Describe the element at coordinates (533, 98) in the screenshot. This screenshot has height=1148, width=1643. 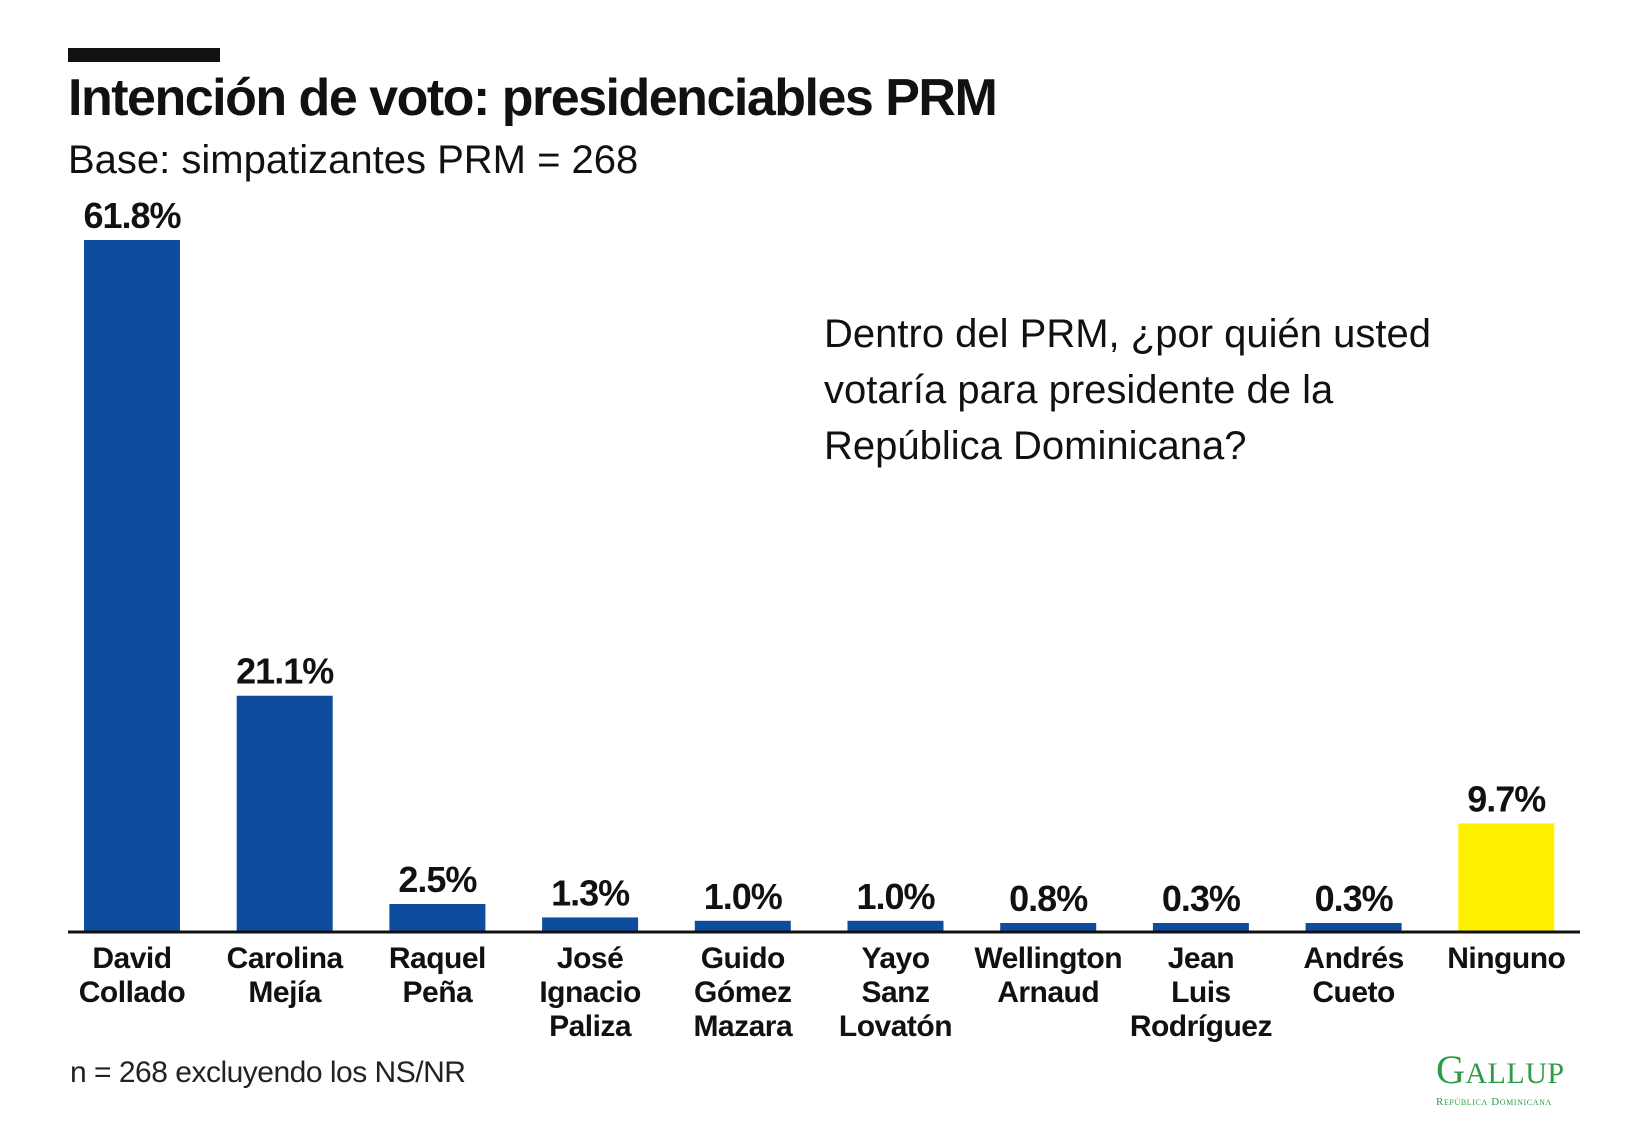
I see `chart-title: Intención de voto: presidenciables PRM` at that location.